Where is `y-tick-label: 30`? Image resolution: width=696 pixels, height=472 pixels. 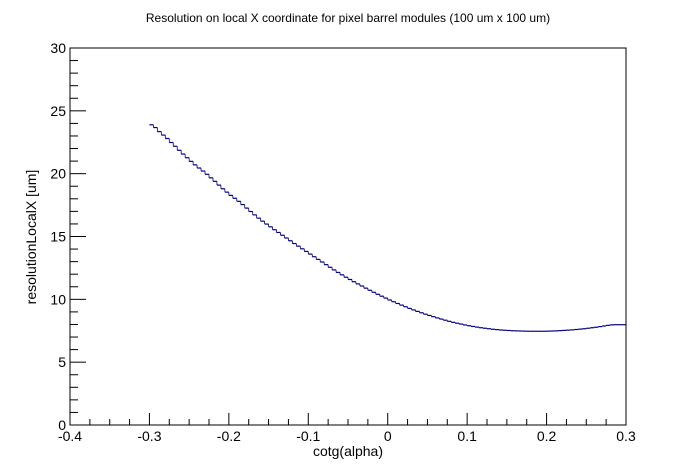 y-tick-label: 30 is located at coordinates (58, 48).